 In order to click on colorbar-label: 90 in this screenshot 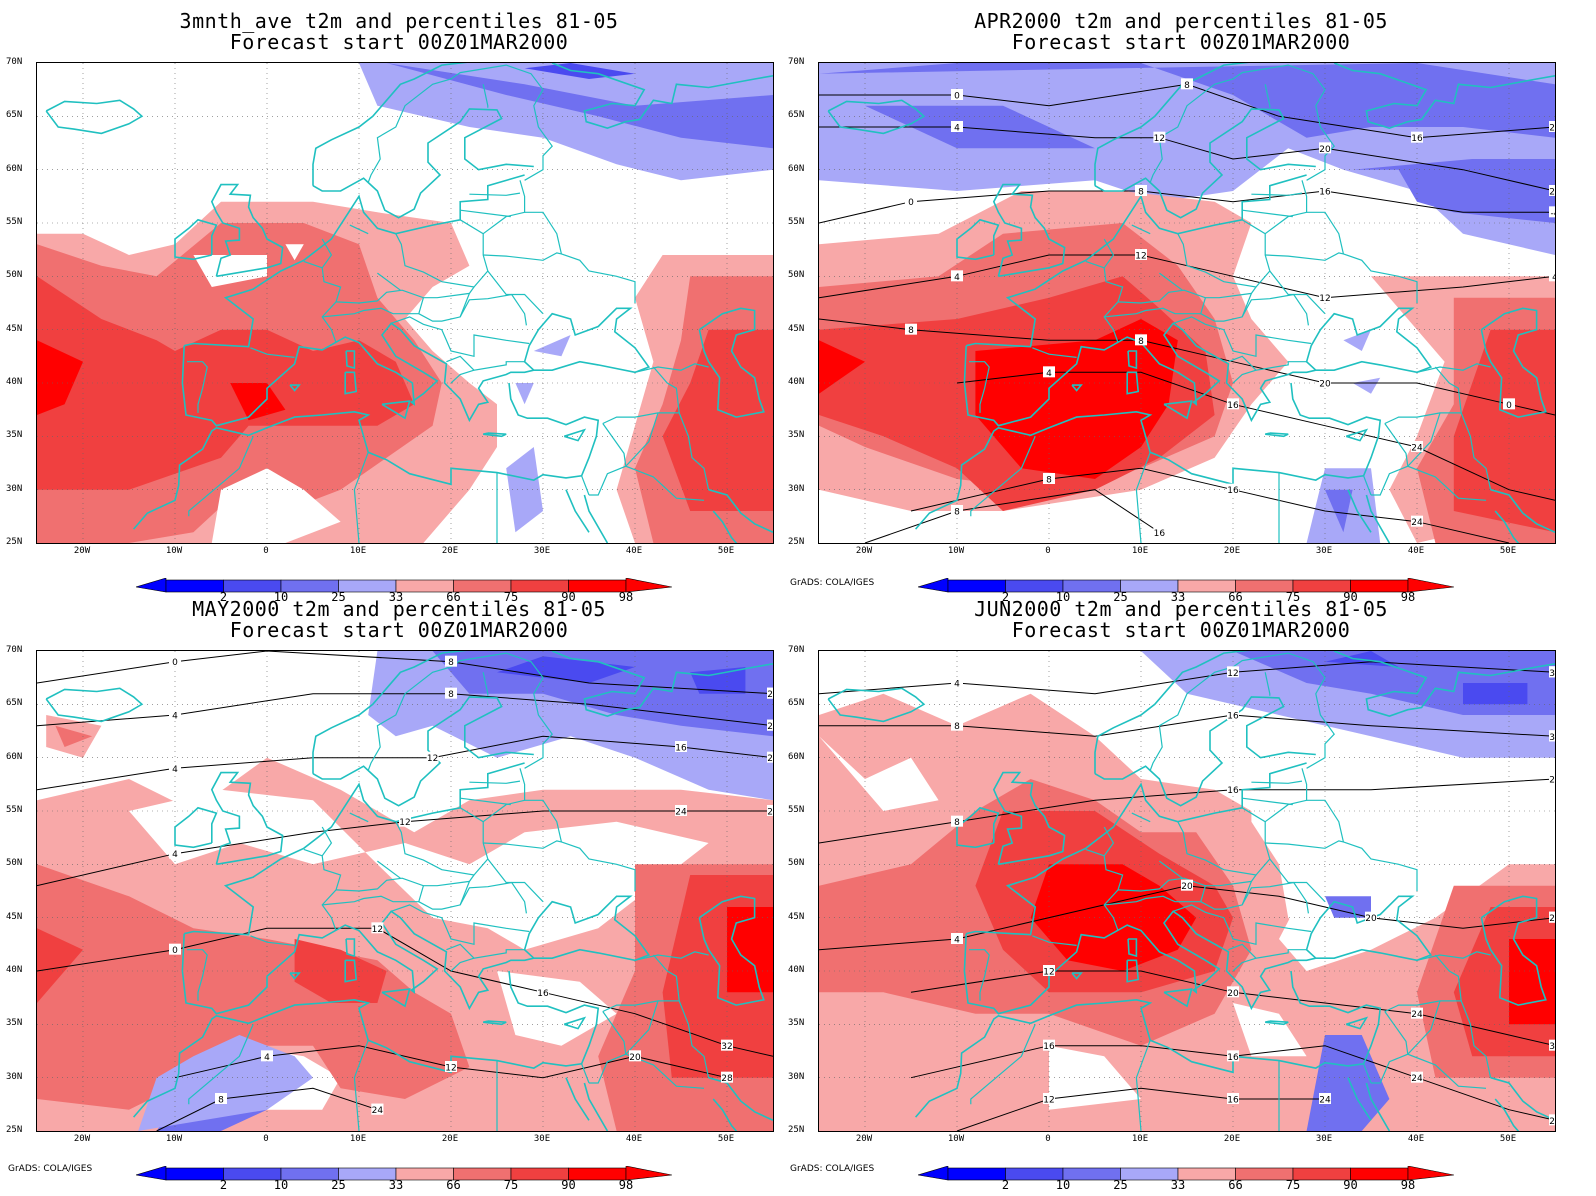, I will do `click(1350, 597)`.